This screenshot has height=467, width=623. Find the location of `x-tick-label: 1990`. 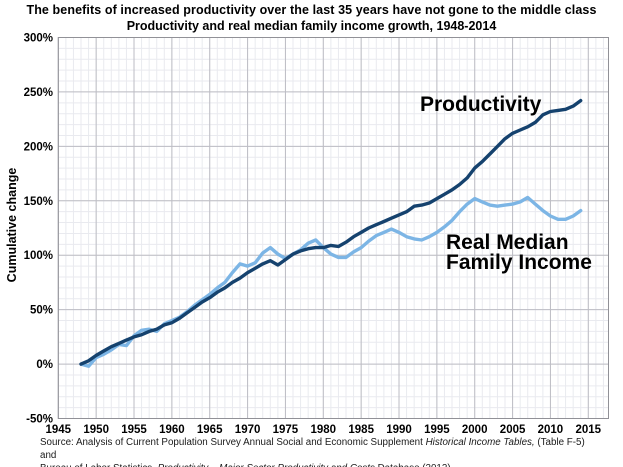

x-tick-label: 1990 is located at coordinates (399, 430).